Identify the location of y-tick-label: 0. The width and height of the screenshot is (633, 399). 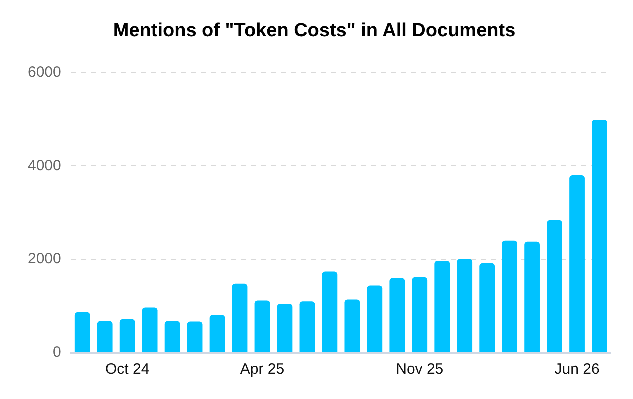
(57, 353).